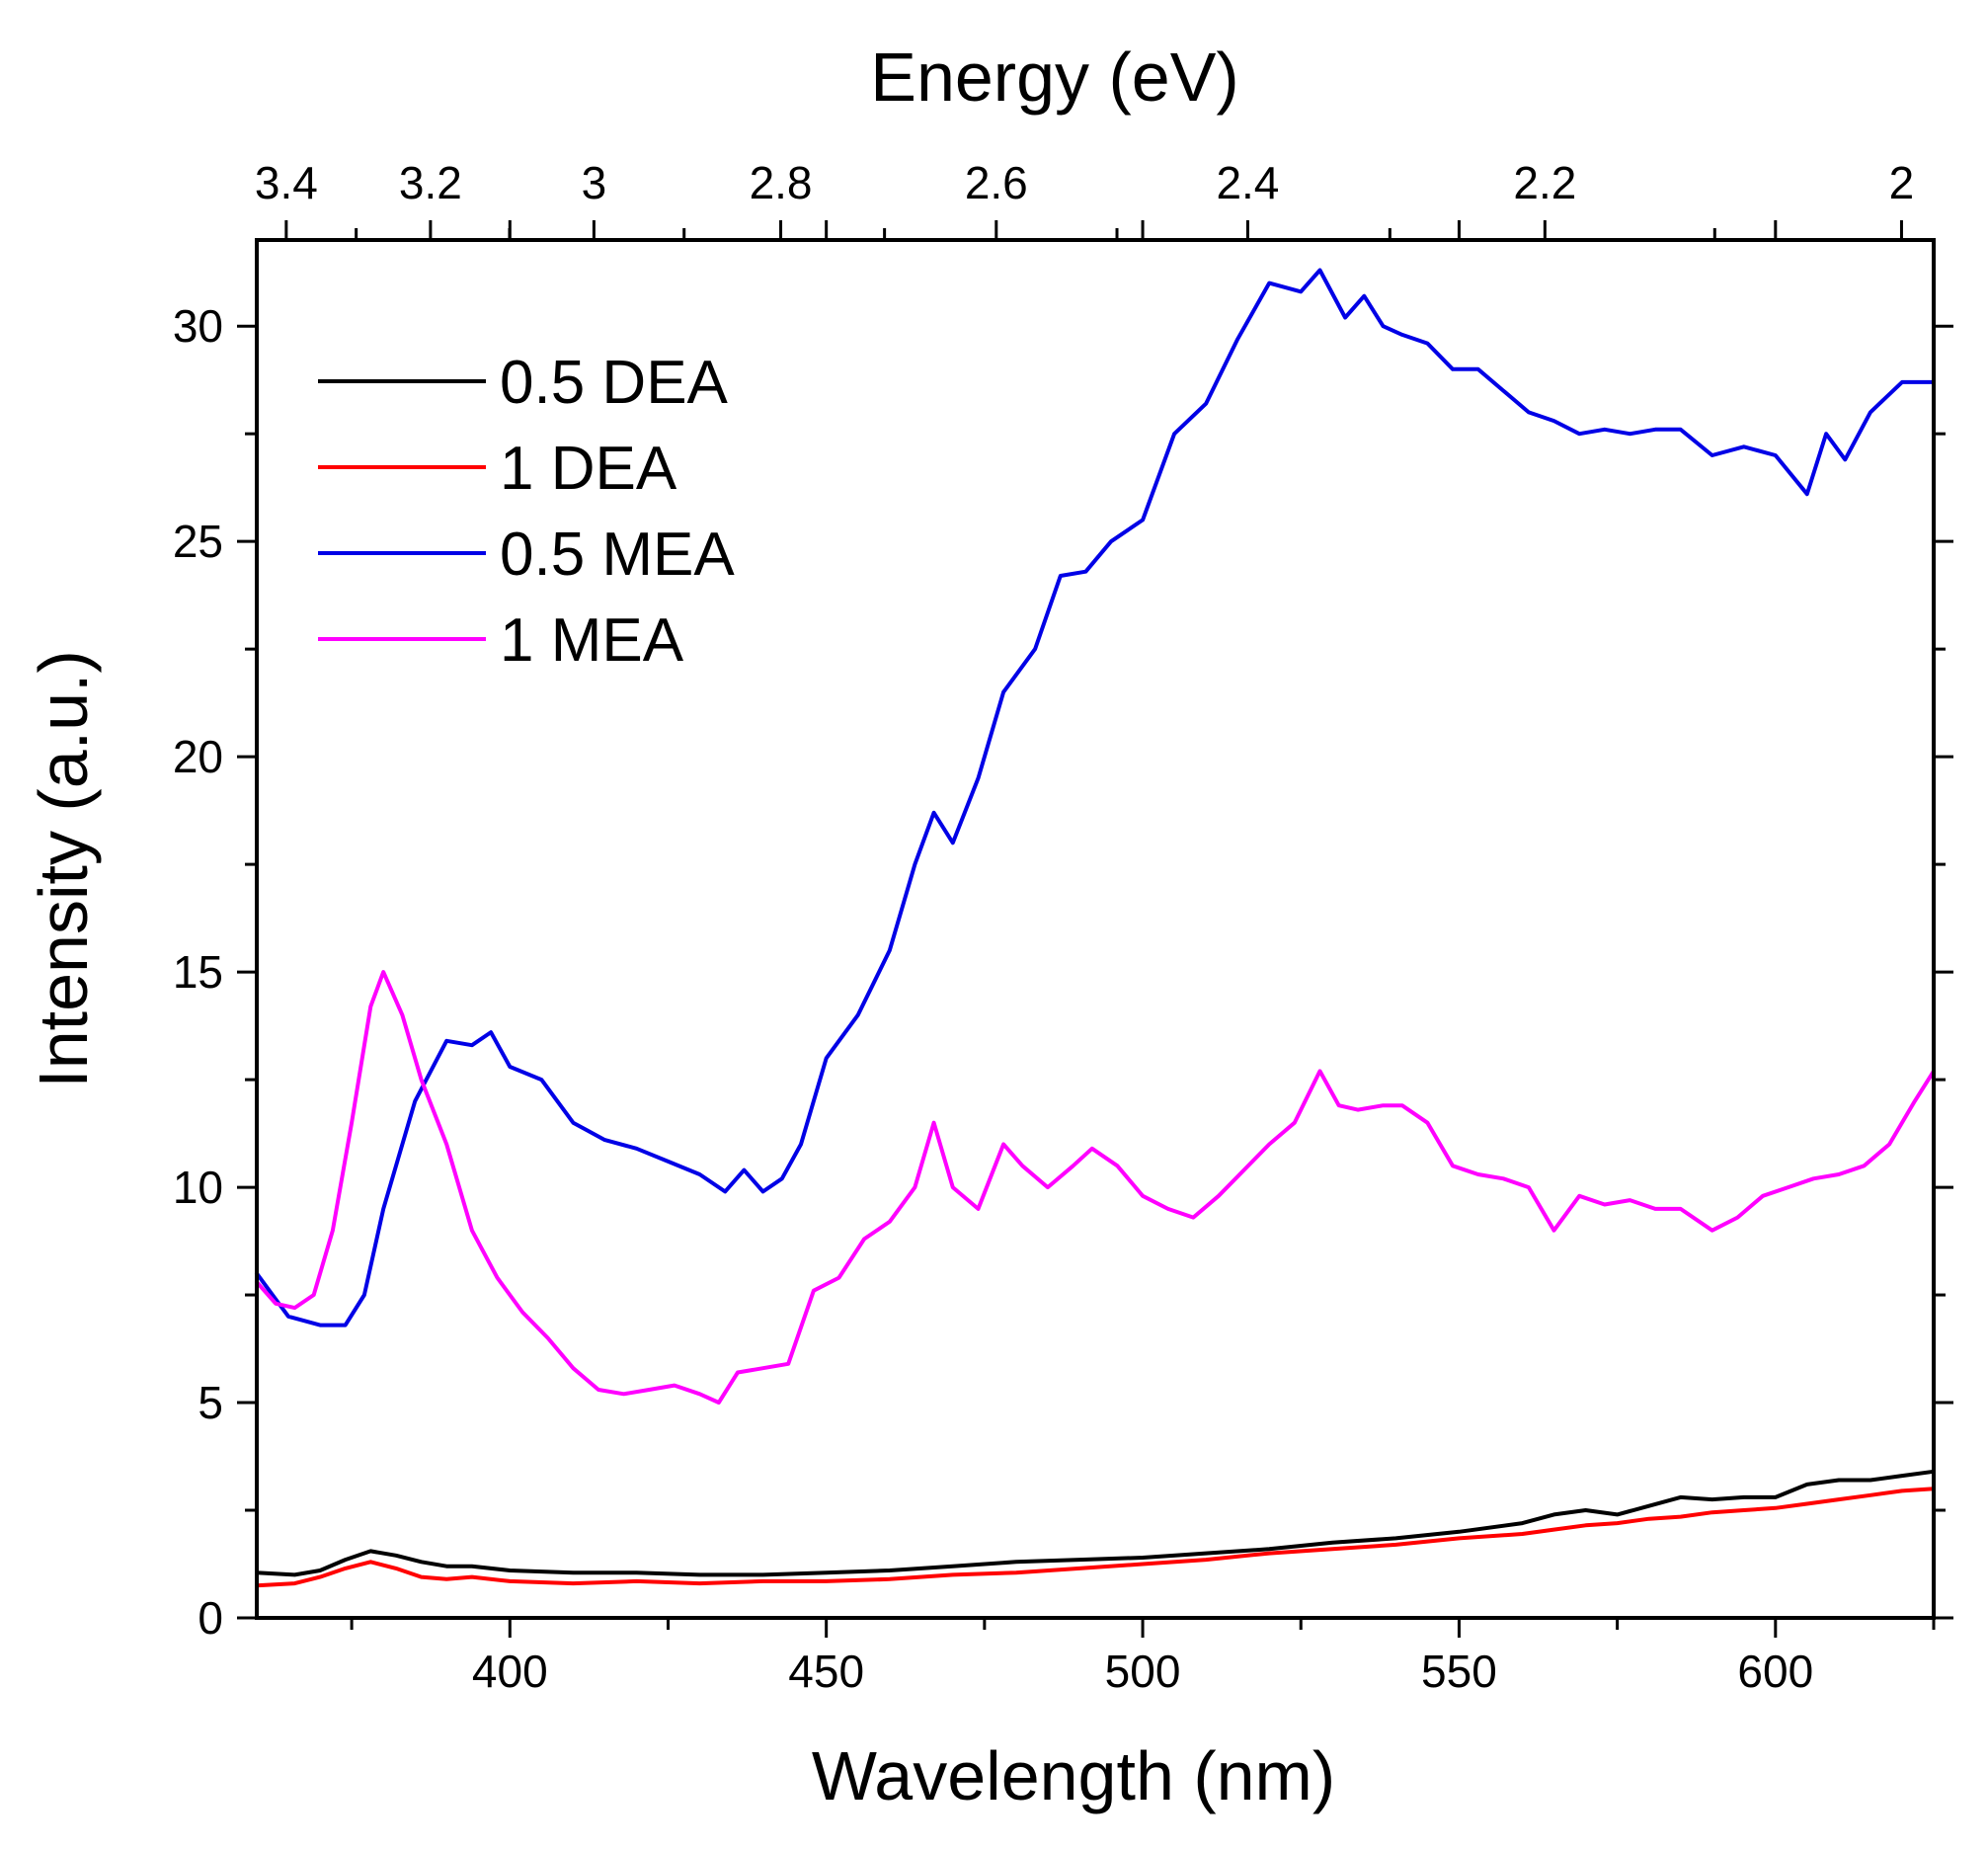 The height and width of the screenshot is (1850, 1988). What do you see at coordinates (63, 869) in the screenshot?
I see `y-axis-label: Intensity (a.u.)` at bounding box center [63, 869].